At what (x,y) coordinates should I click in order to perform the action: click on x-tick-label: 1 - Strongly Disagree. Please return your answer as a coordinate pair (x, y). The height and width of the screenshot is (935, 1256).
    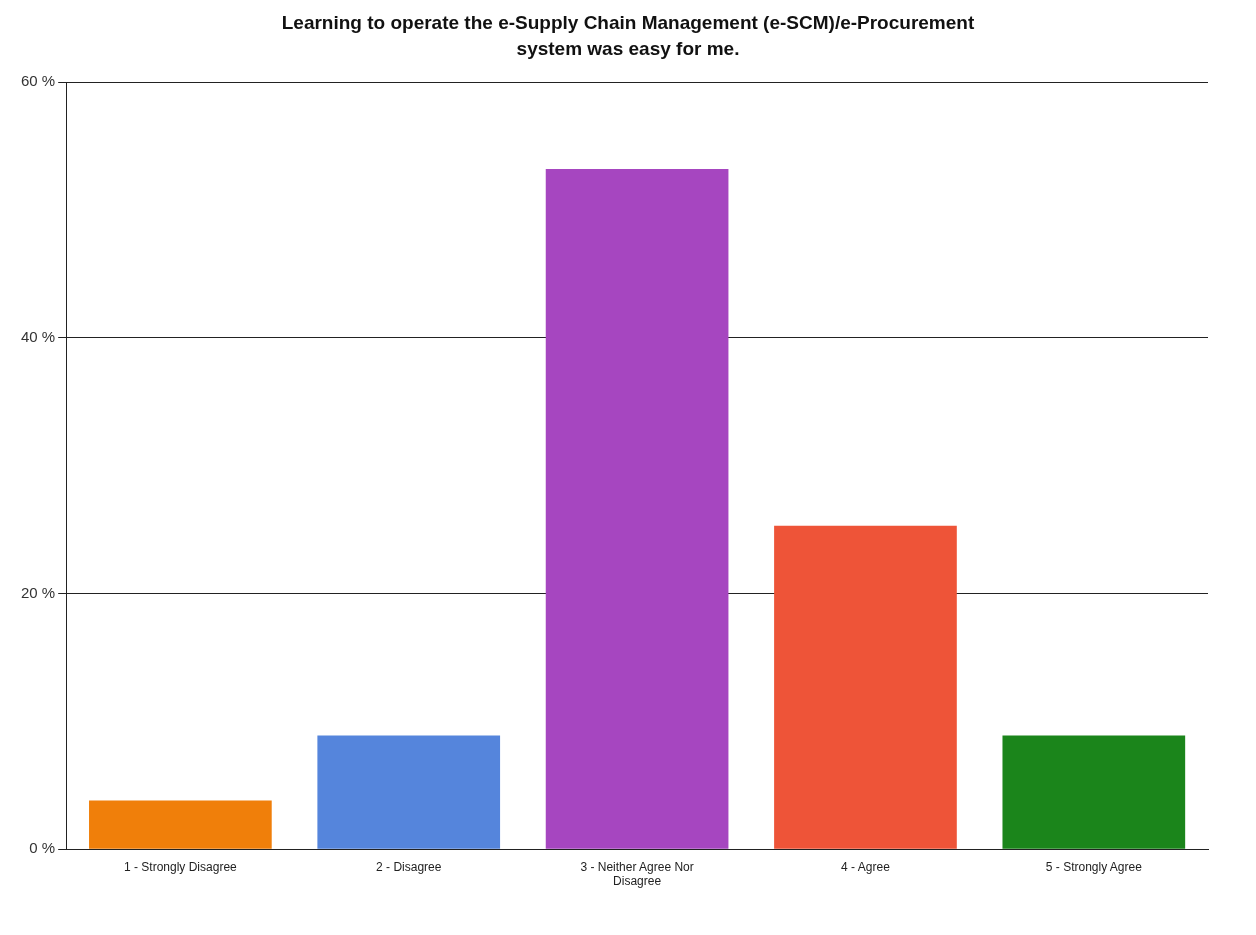
    Looking at the image, I should click on (181, 866).